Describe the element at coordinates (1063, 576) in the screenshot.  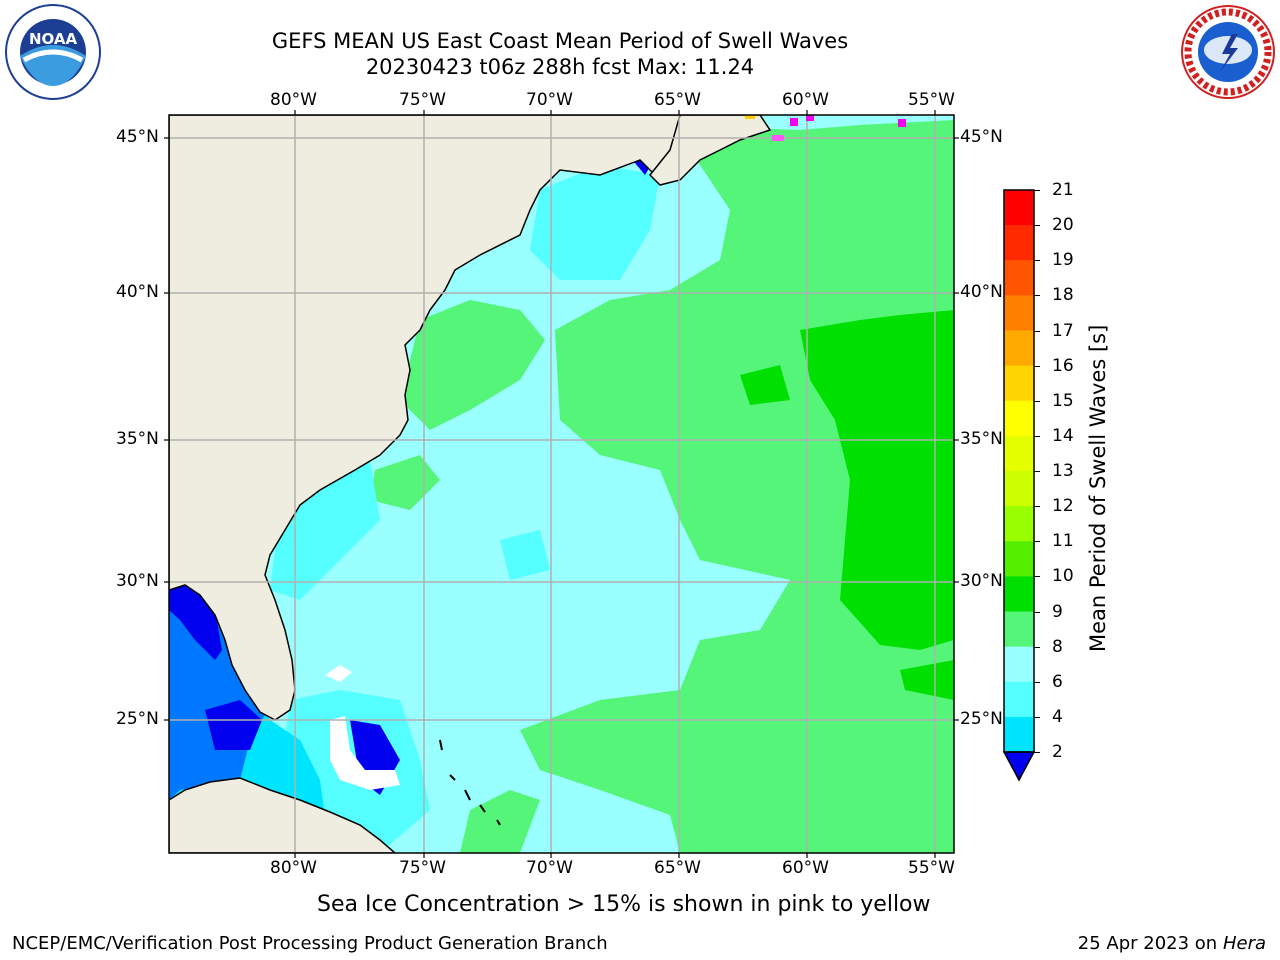
I see `colorbar-tick-label: 10` at that location.